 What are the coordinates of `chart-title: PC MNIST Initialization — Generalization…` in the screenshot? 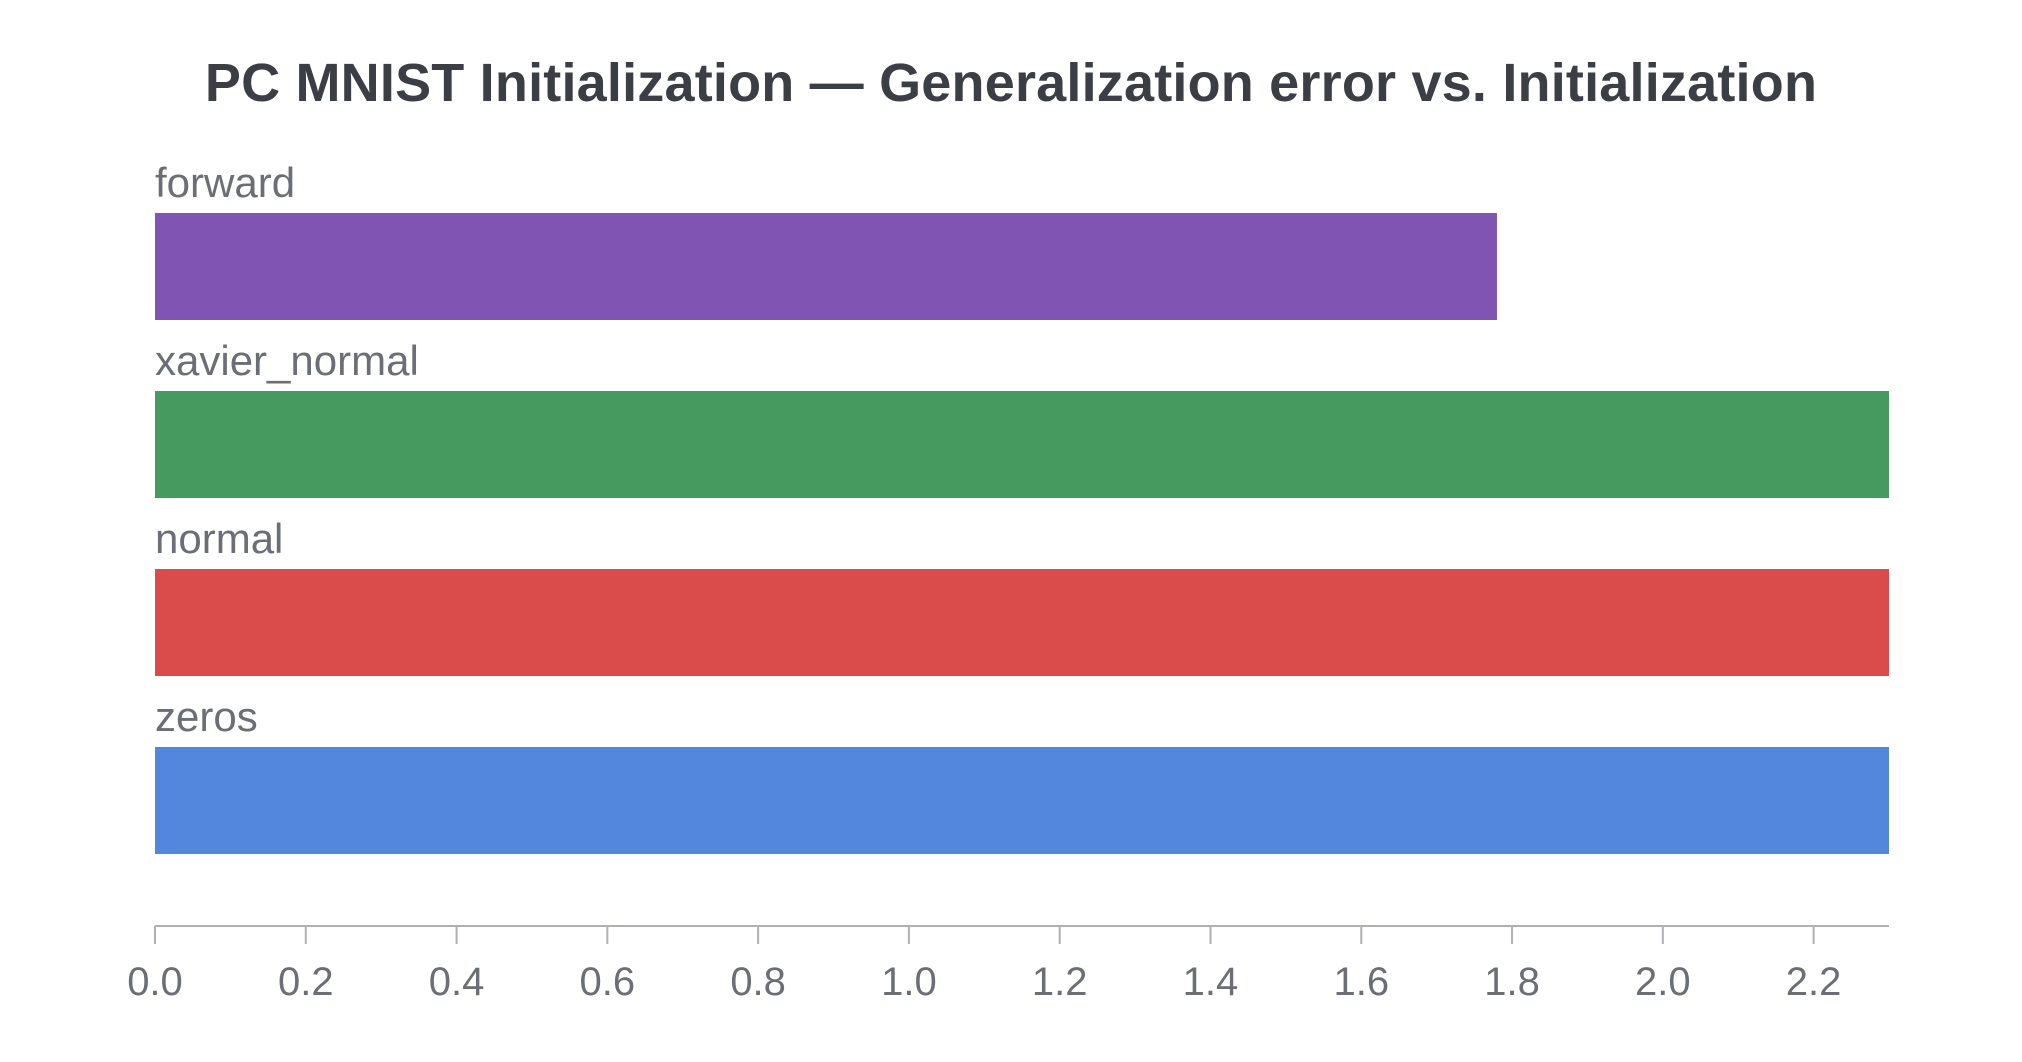 It's located at (1011, 83).